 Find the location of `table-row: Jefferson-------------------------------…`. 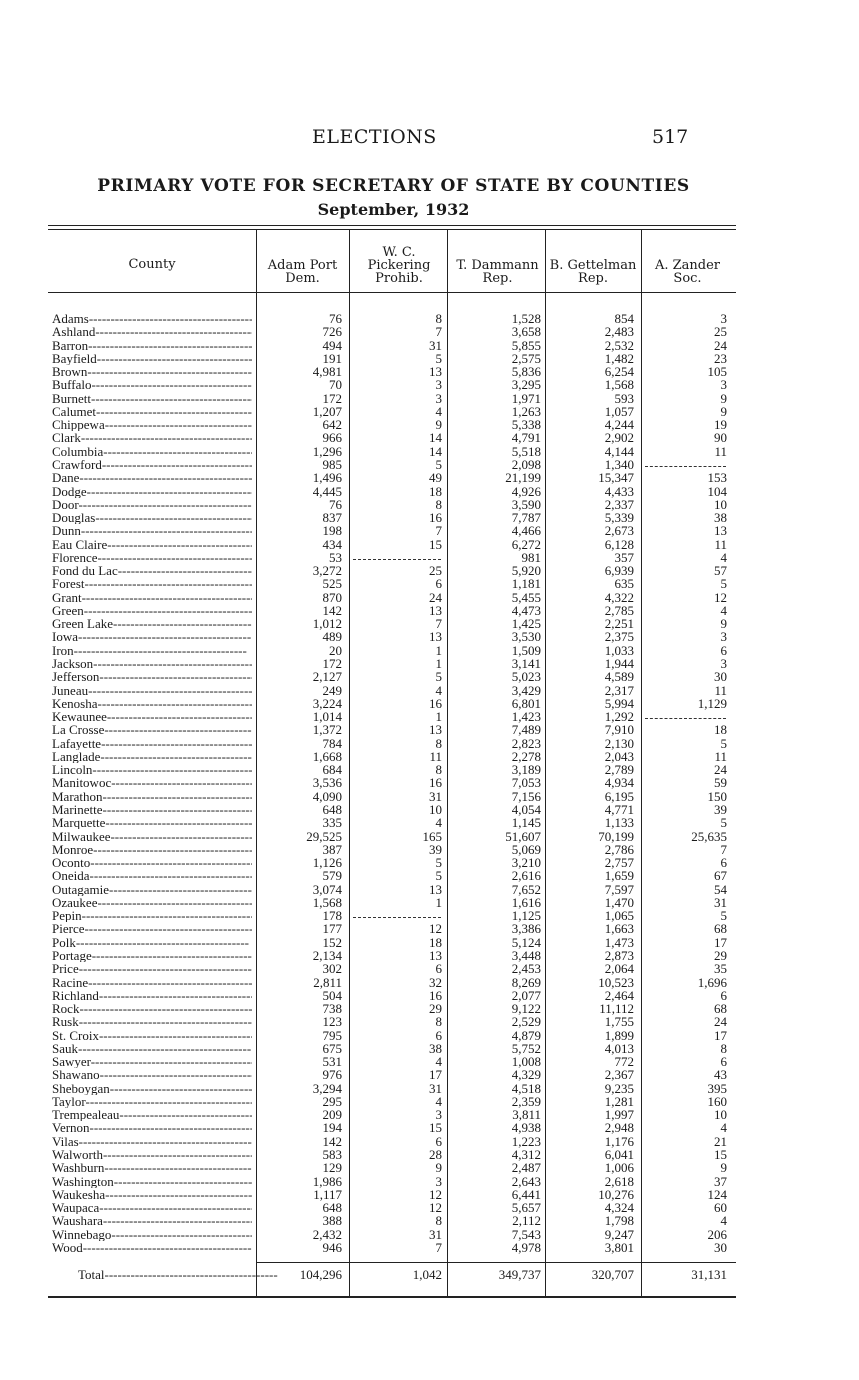

table-row: Jefferson-------------------------------… is located at coordinates (392, 676).